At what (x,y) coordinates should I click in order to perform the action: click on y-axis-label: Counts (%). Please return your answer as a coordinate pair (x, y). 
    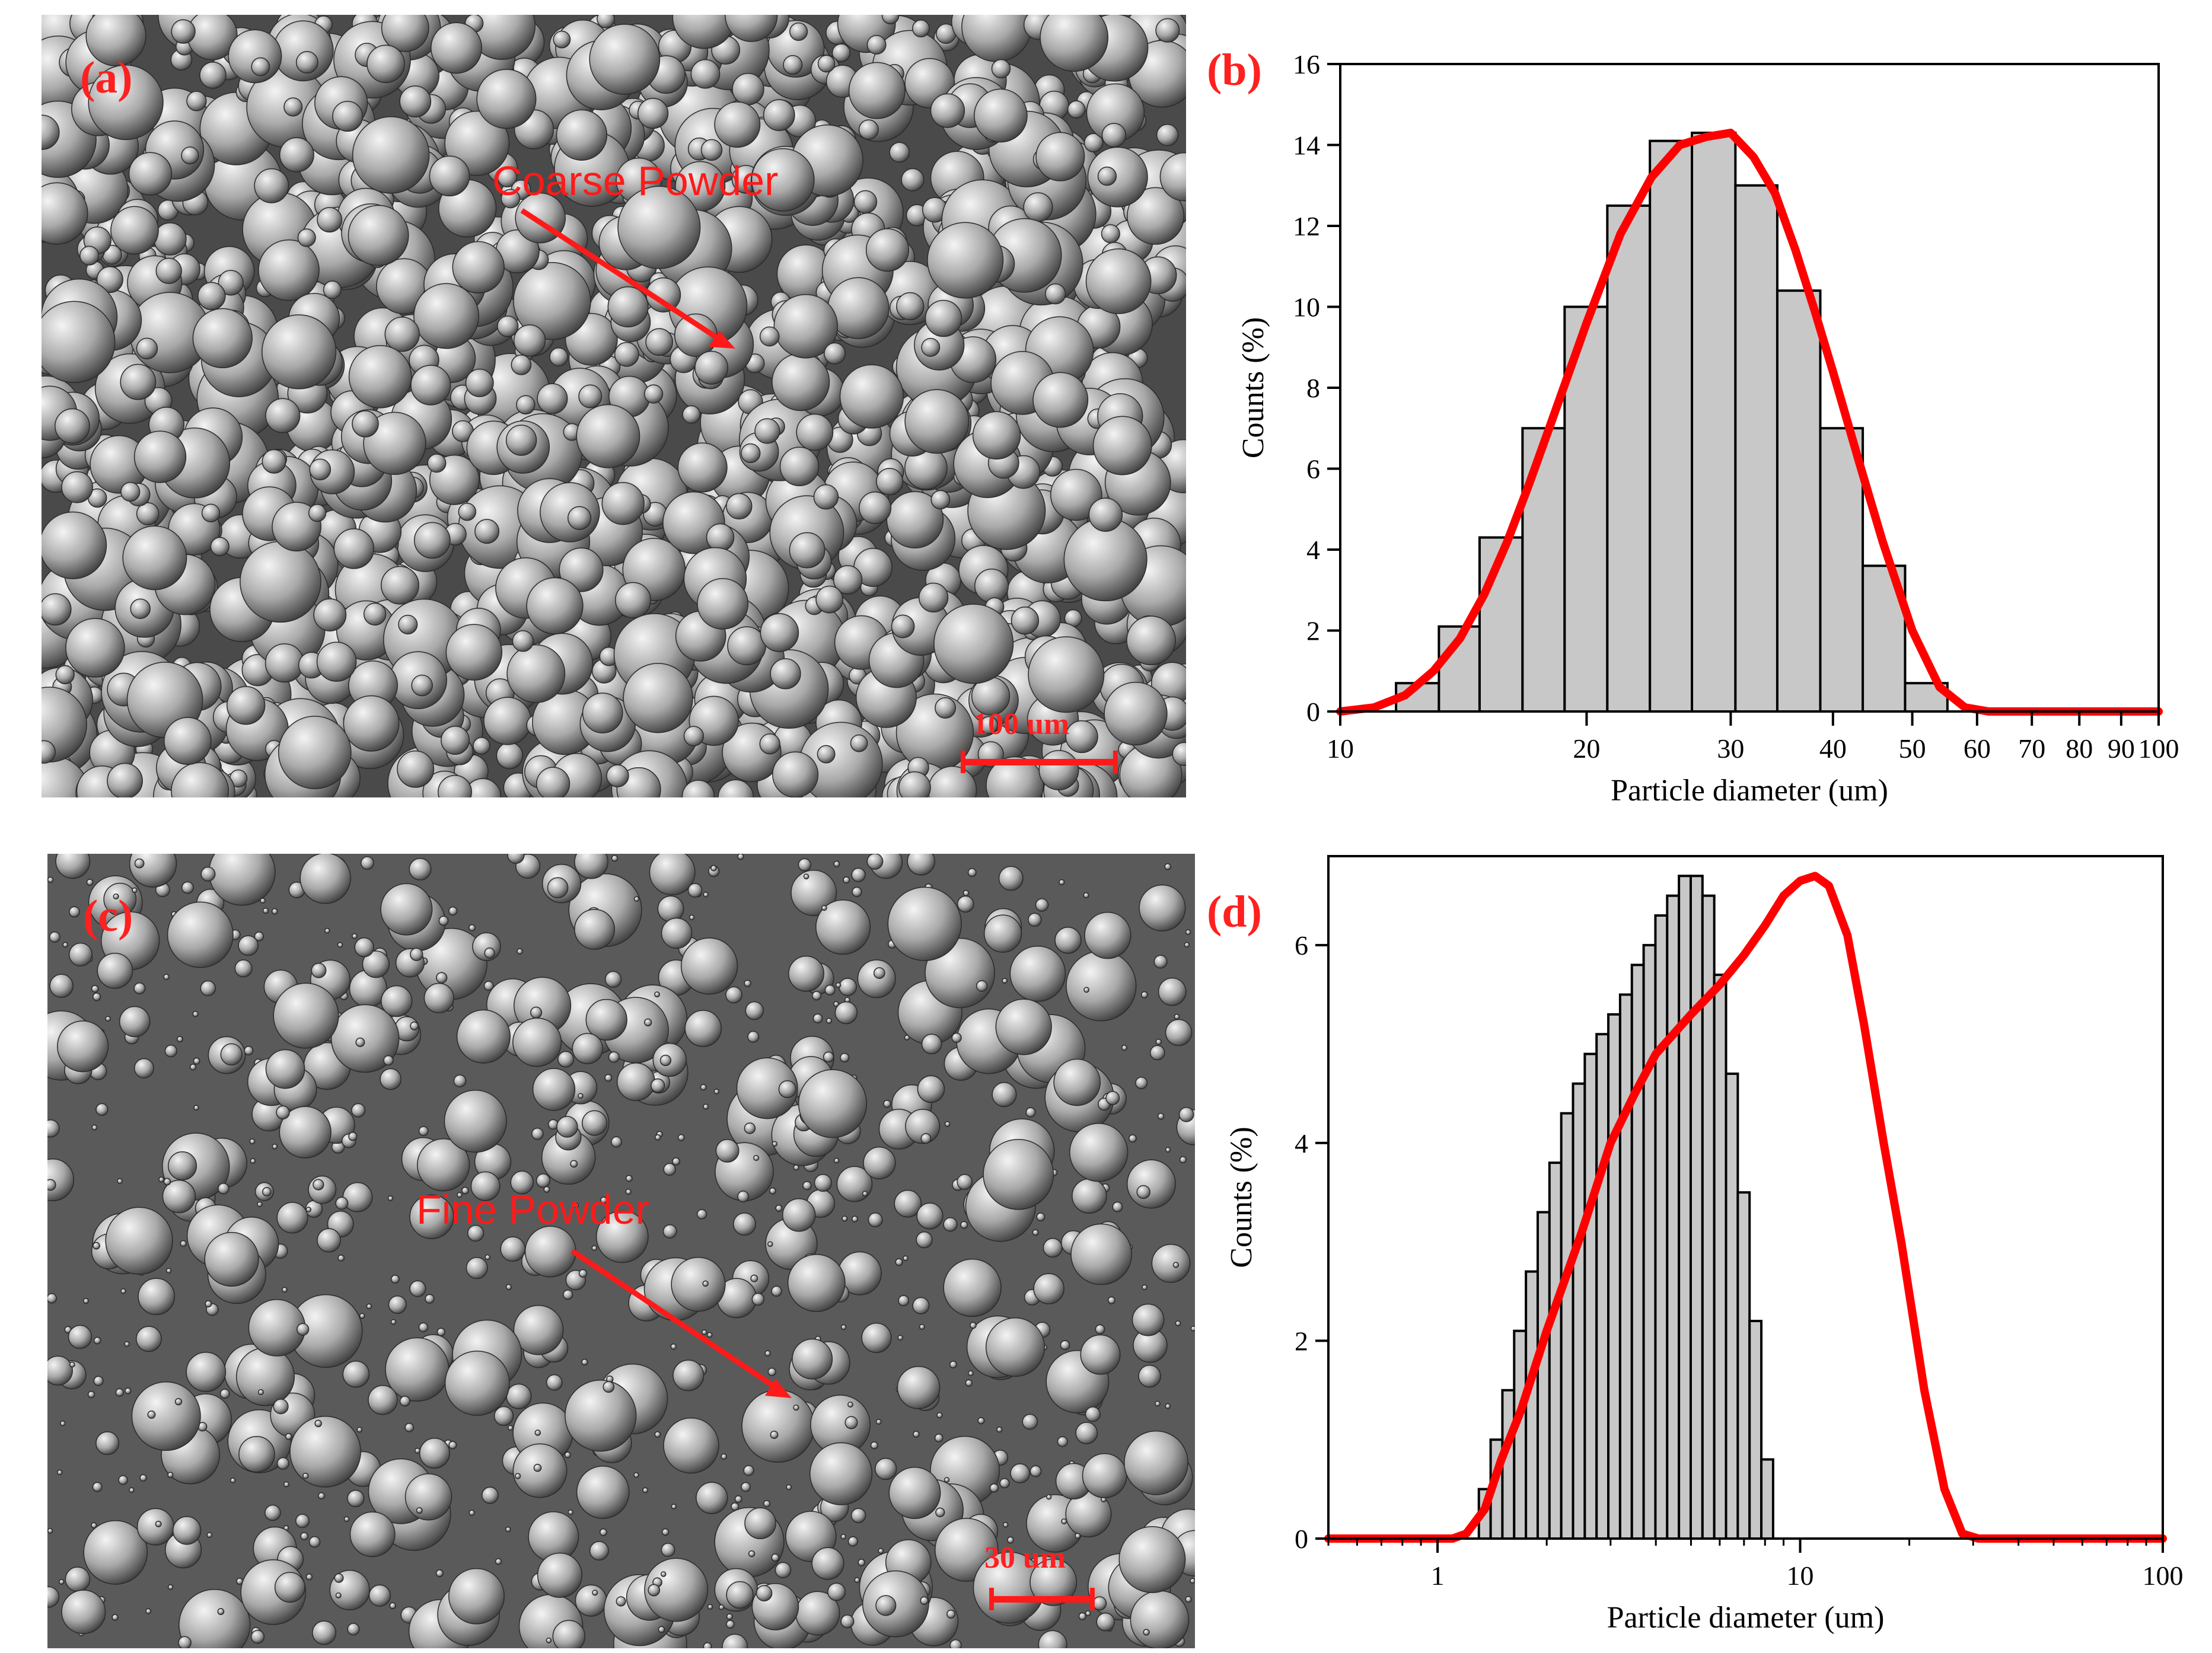
    Looking at the image, I should click on (1241, 1197).